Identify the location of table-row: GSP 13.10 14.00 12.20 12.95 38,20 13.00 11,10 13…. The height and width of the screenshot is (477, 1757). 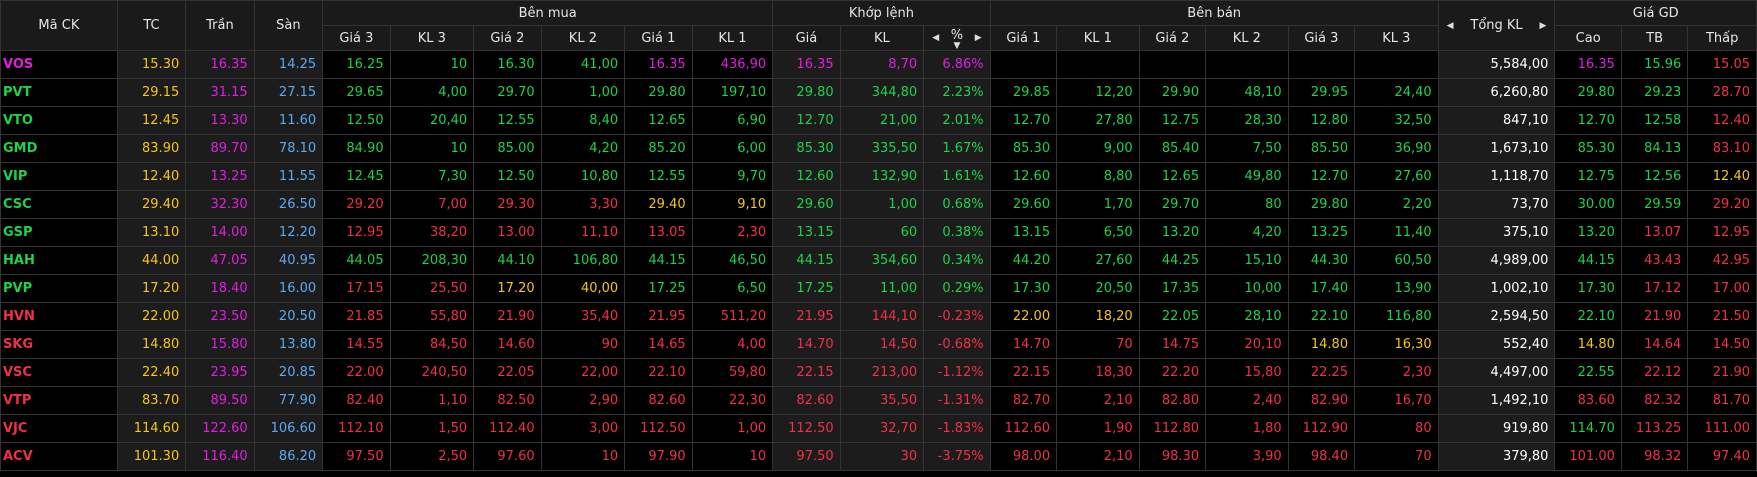
(878, 232).